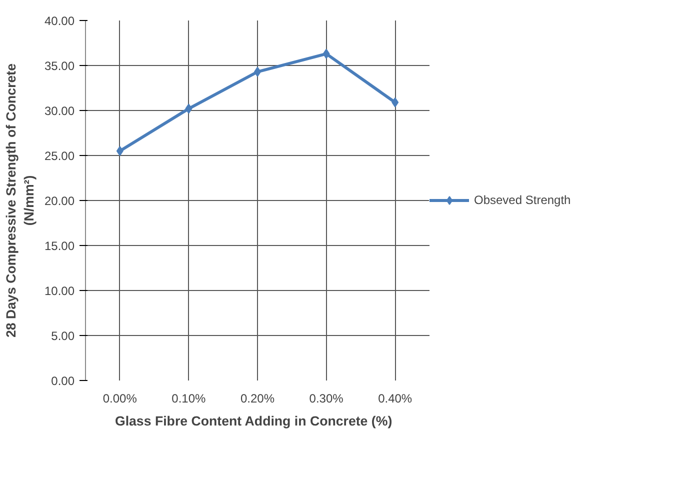  Describe the element at coordinates (522, 200) in the screenshot. I see `legend-label: Obseved Strength` at that location.